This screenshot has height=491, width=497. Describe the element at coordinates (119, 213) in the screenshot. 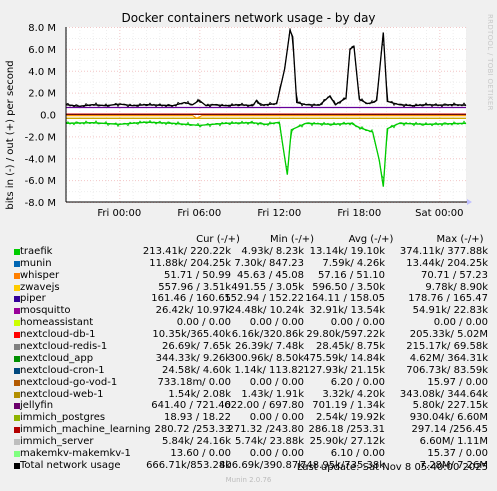

I see `x-tick-label: Fri 00:00` at that location.